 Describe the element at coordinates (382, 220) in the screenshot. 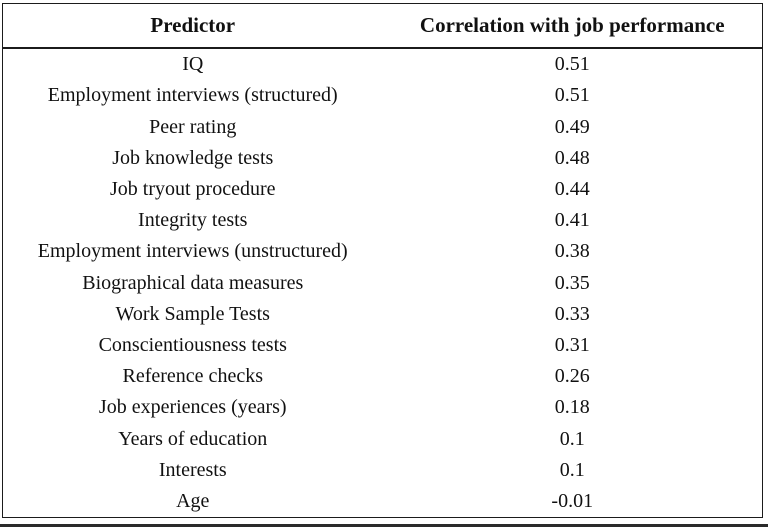

I see `table-row: Integrity tests 0.41` at that location.